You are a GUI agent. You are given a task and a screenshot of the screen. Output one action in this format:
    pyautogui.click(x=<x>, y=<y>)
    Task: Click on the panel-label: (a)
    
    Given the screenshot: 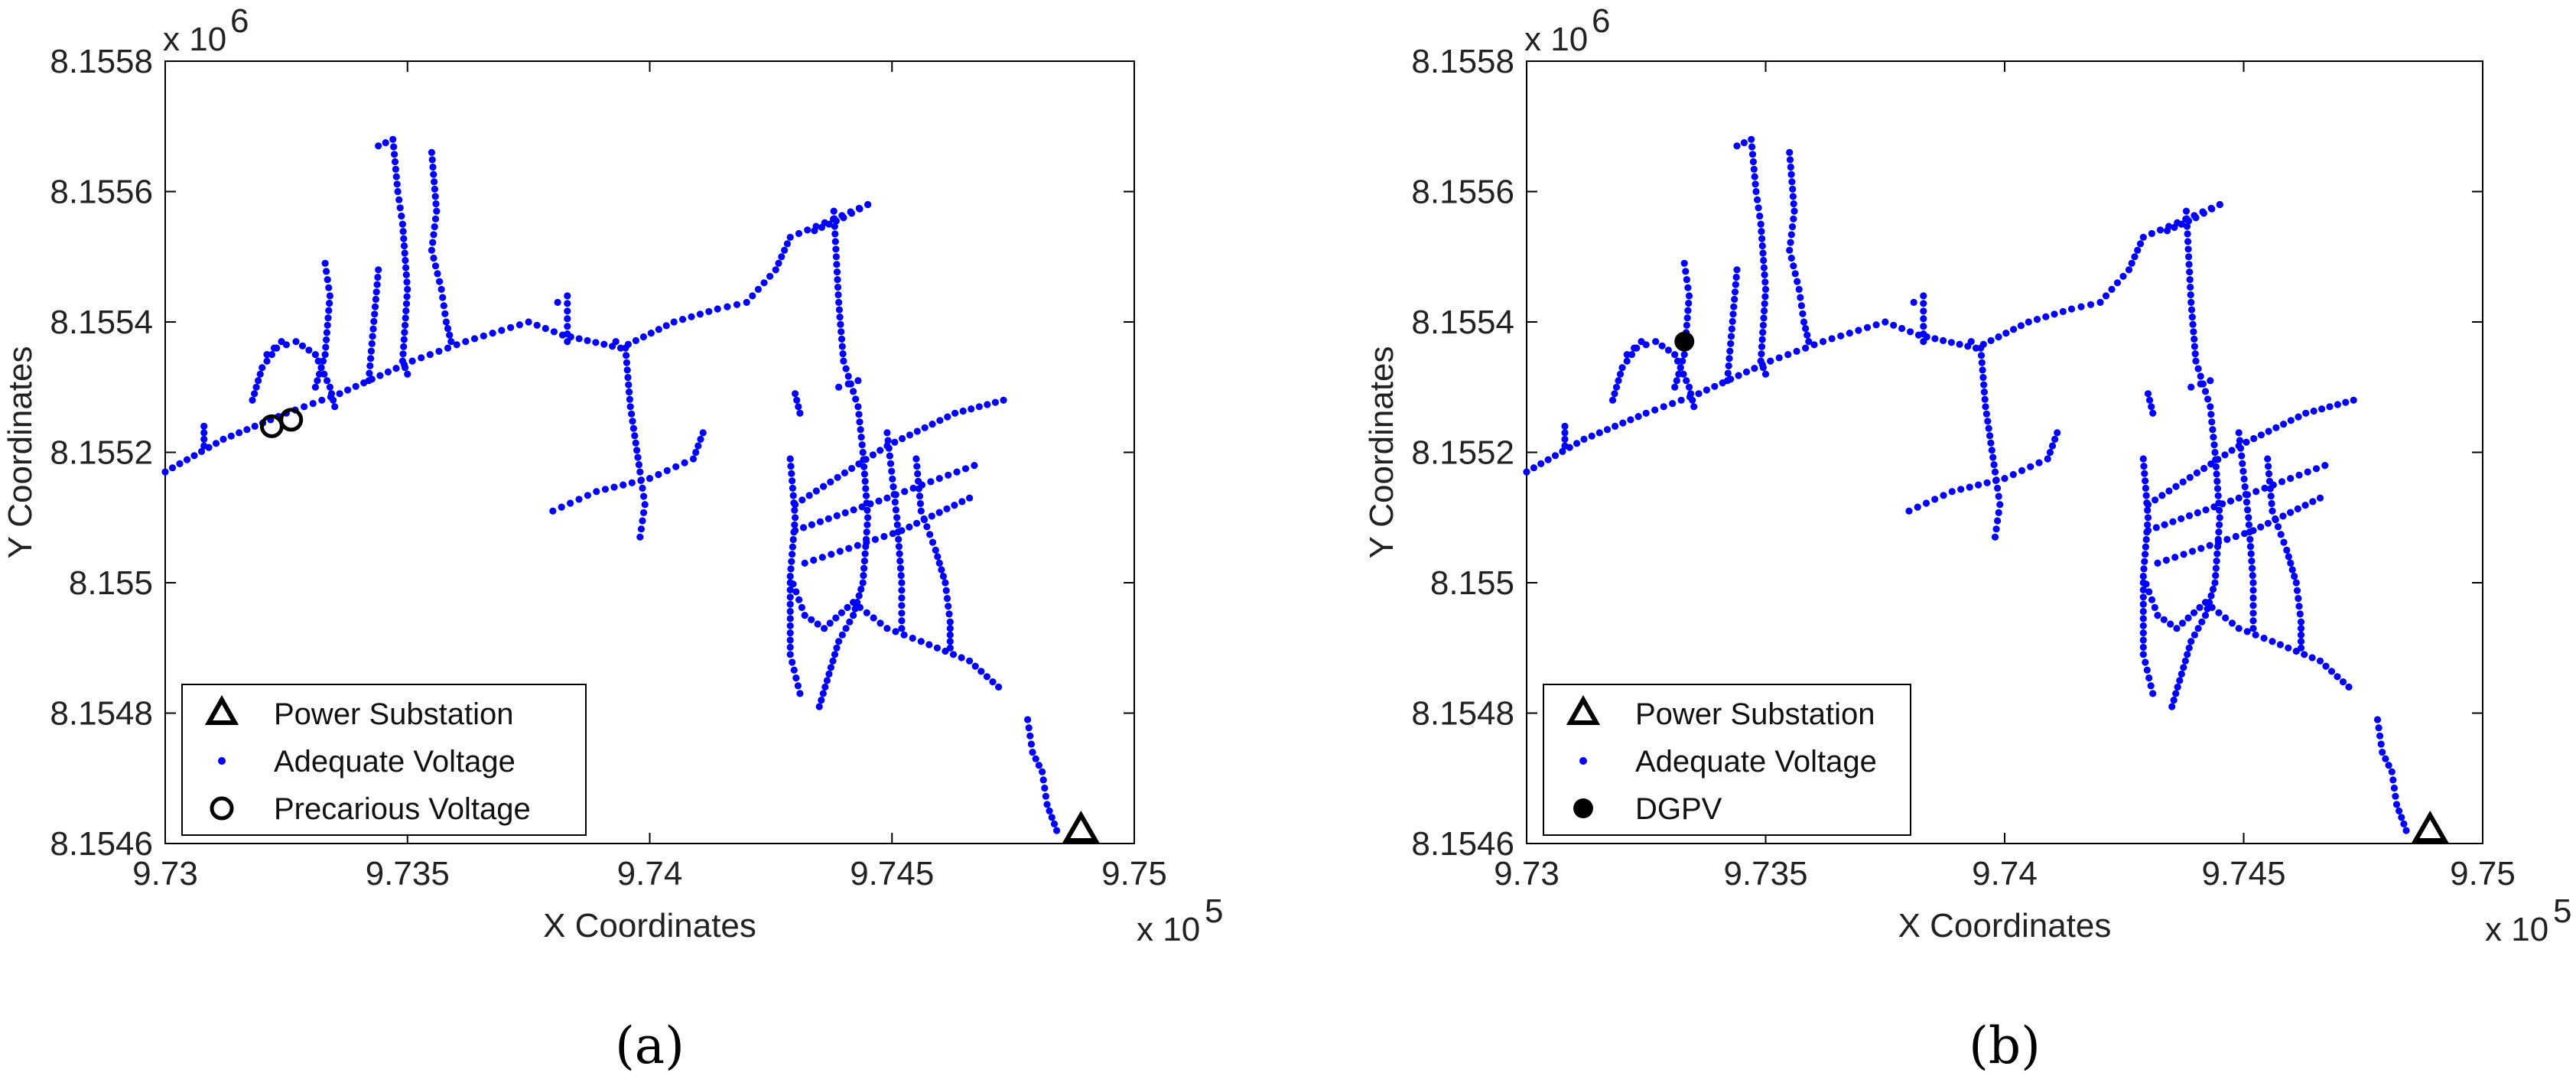 What is the action you would take?
    pyautogui.click(x=650, y=1045)
    